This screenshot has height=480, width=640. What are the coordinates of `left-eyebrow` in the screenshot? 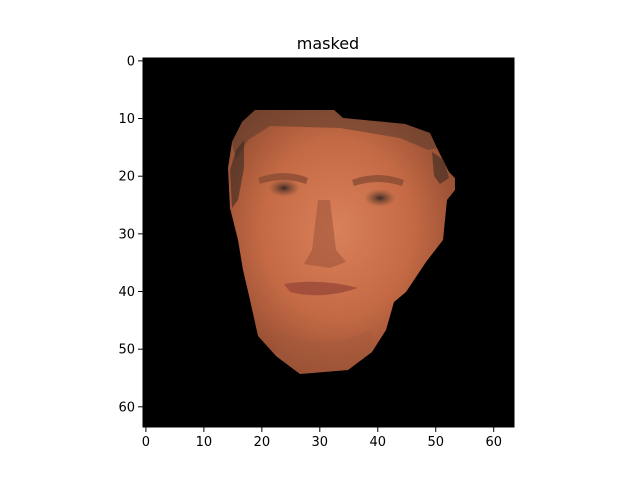 It's located at (283, 178).